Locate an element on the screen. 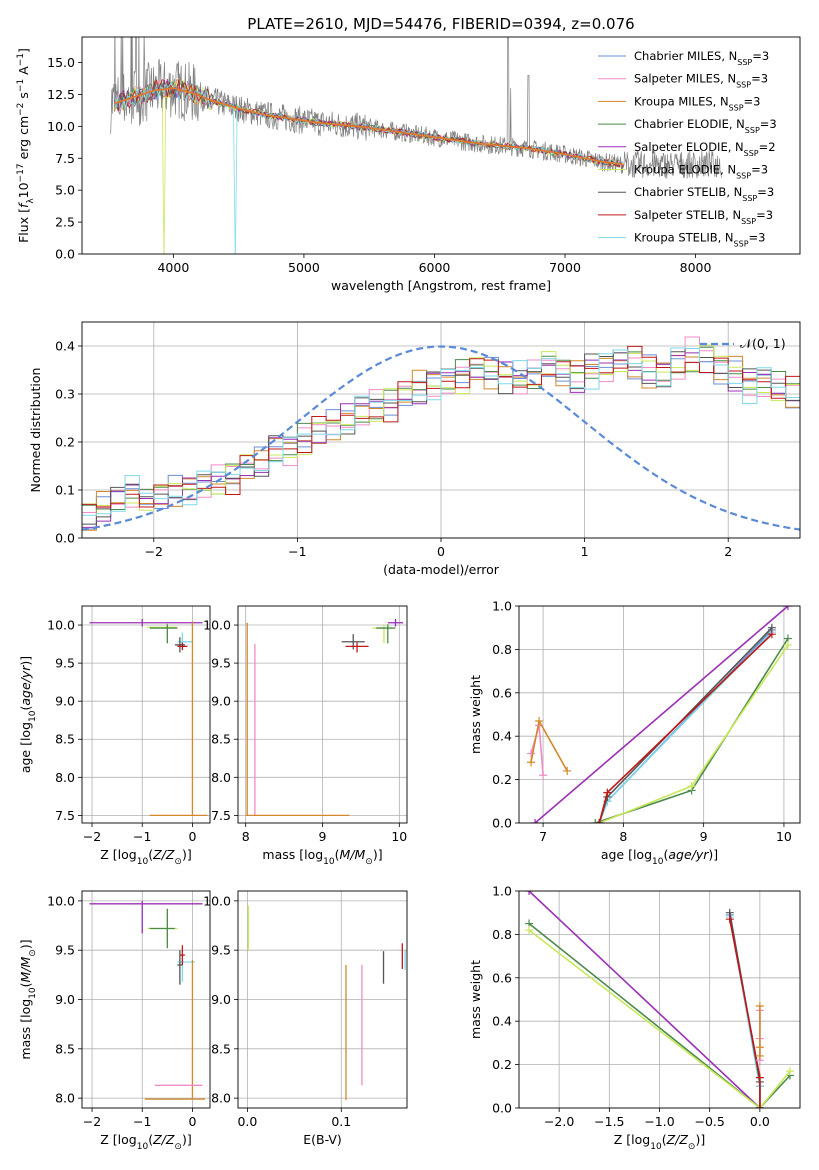  legend-model-name: Salpeter STELIB, N is located at coordinates (687, 215).